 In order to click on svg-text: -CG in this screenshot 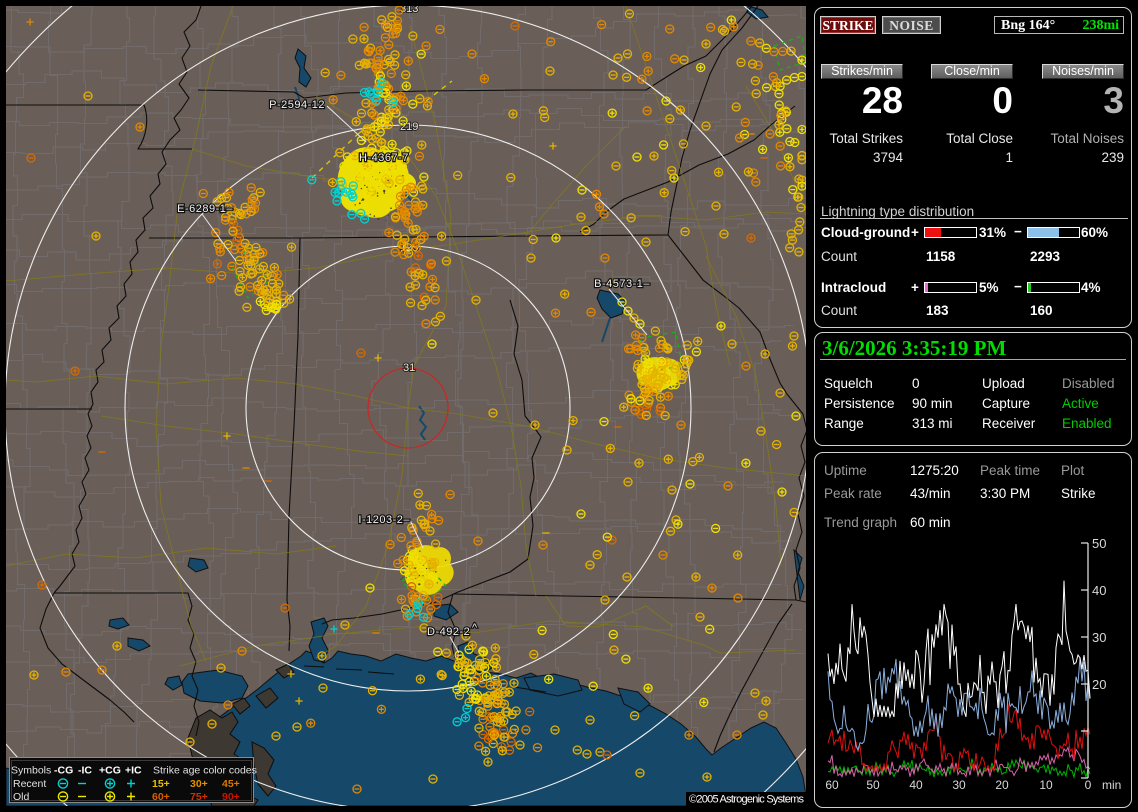, I will do `click(63, 771)`.